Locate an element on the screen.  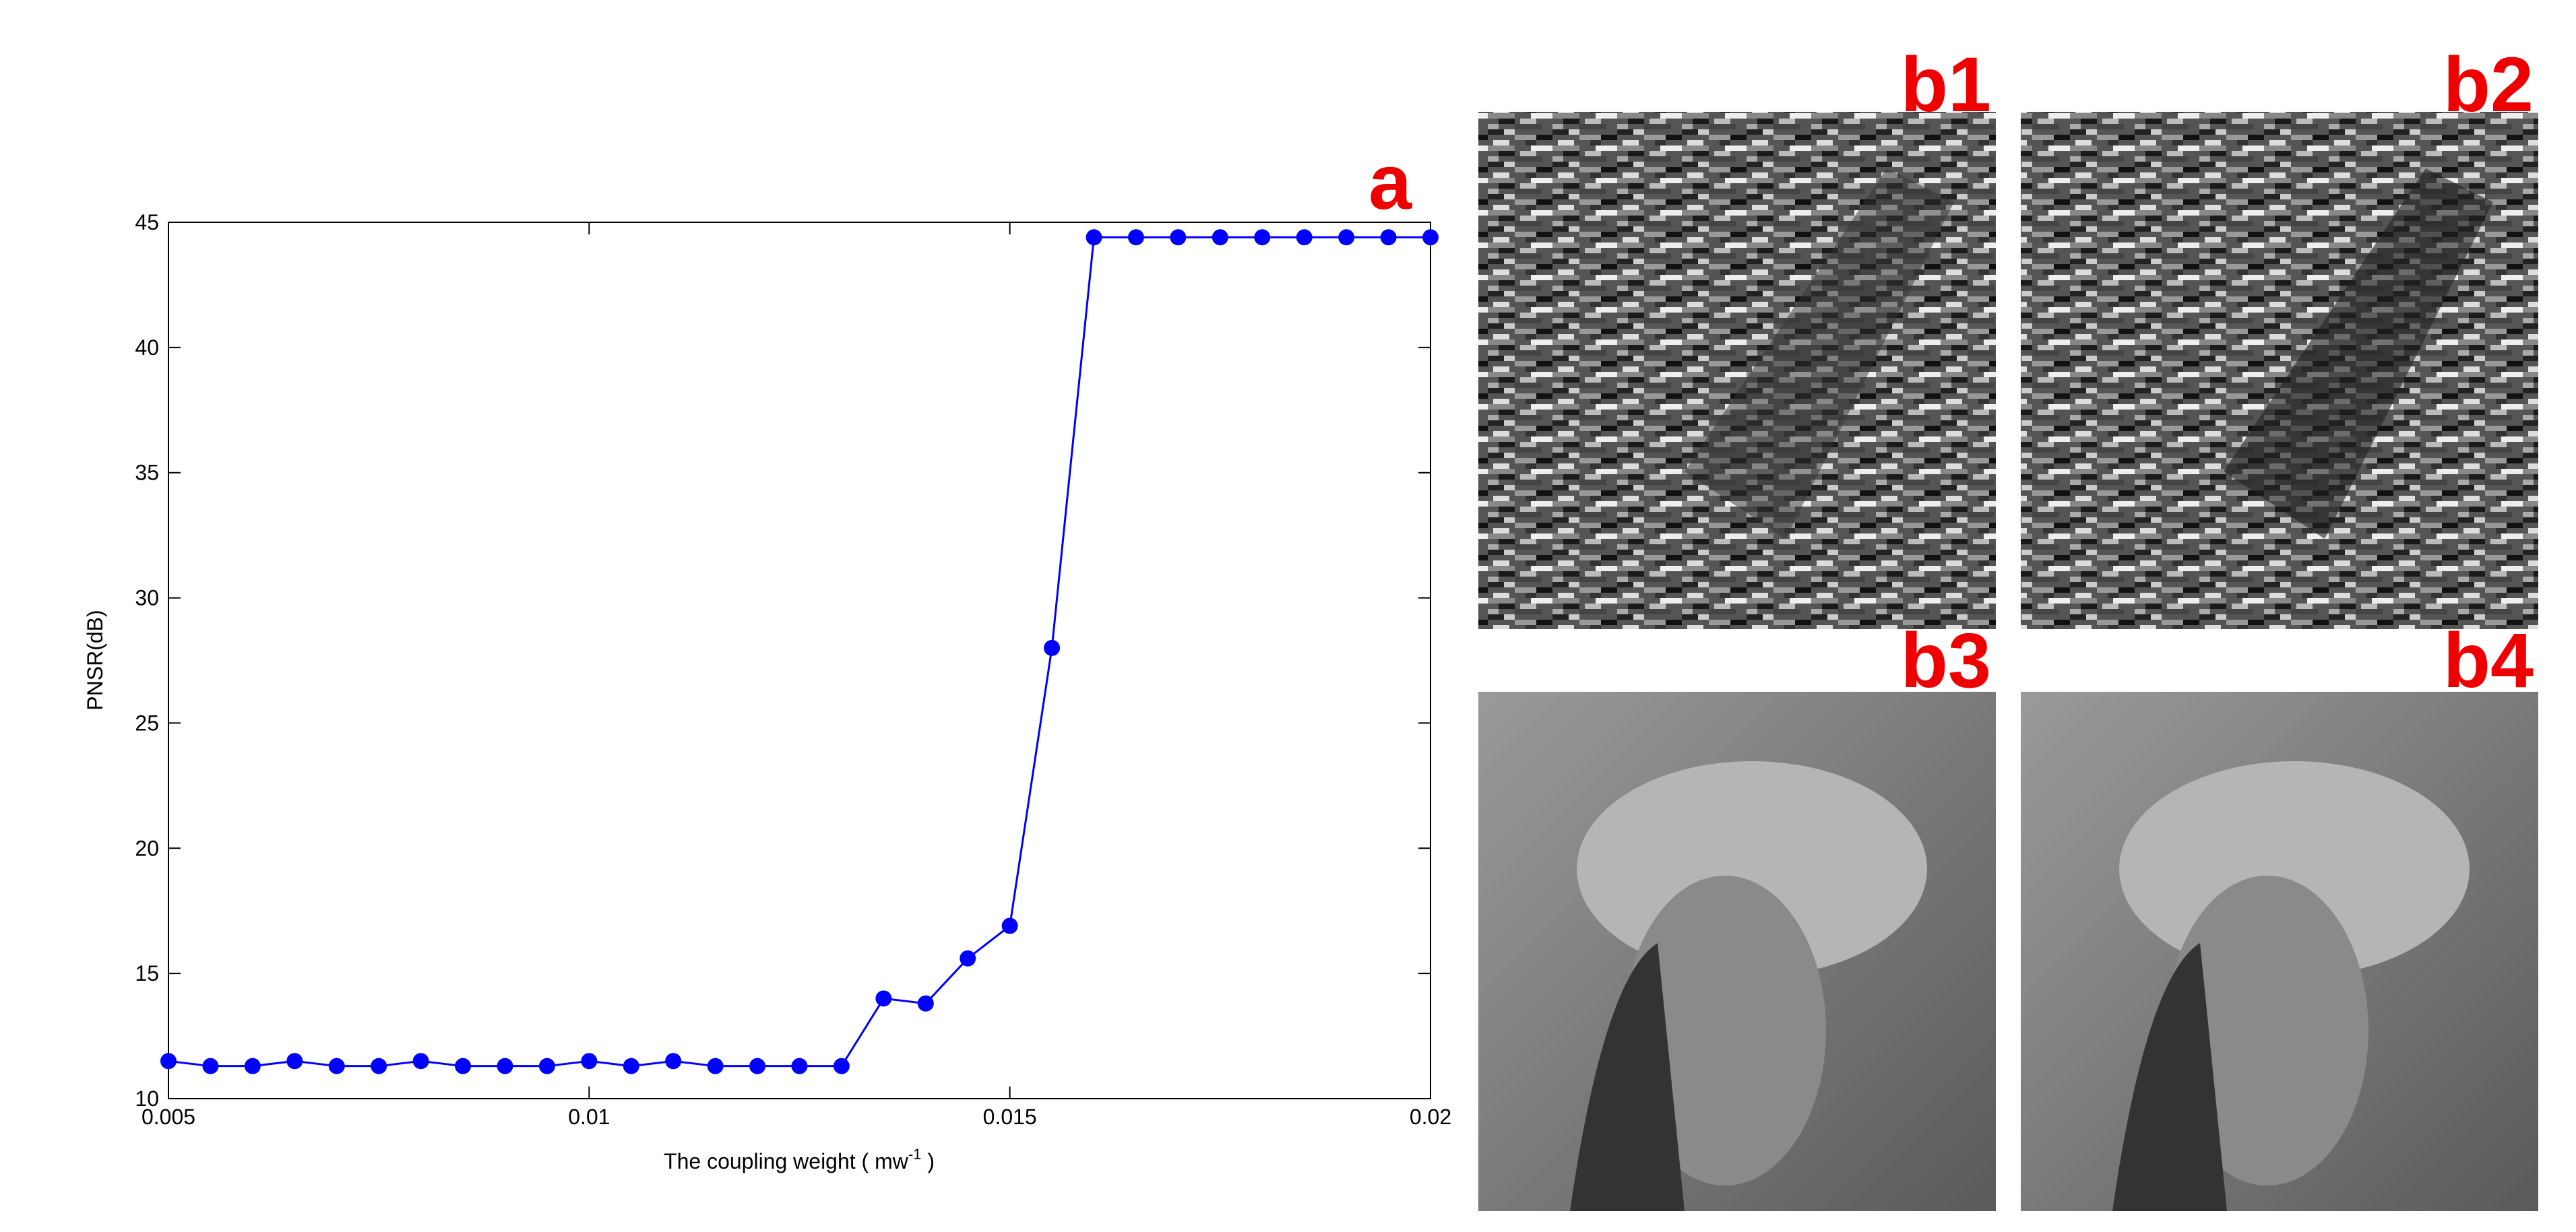
image-b2 is located at coordinates (2279, 370).